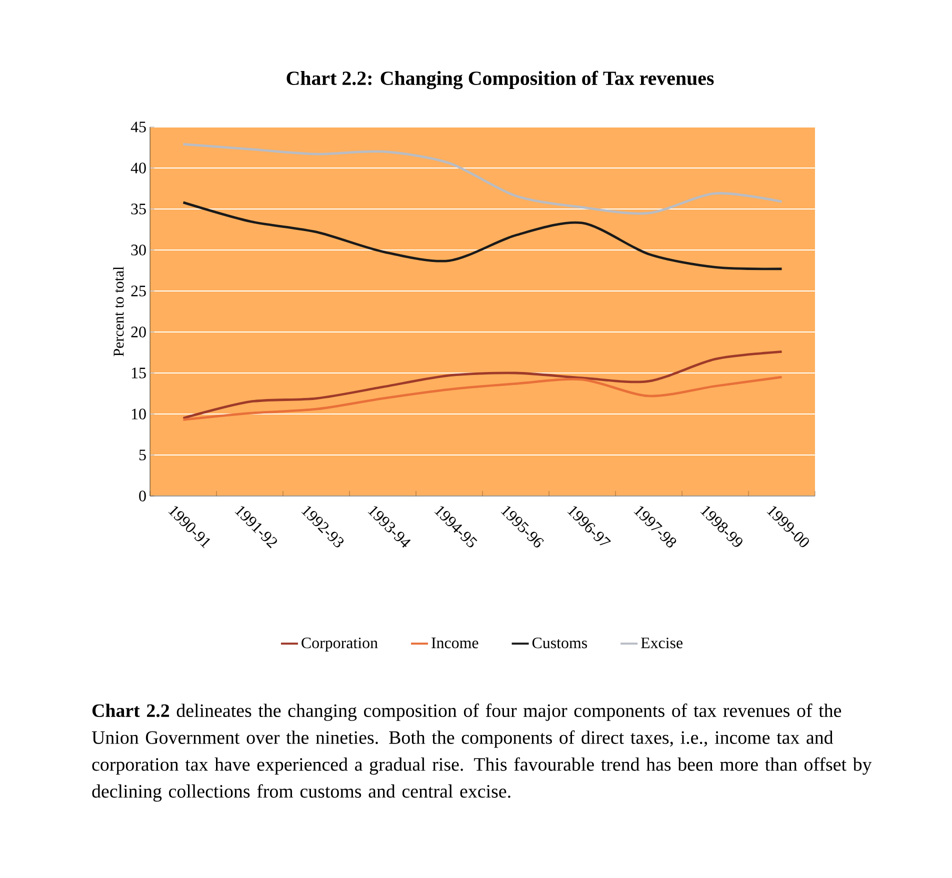  I want to click on chart-title: Chart 2.2: Changing Composition of Tax revenues, so click(500, 80).